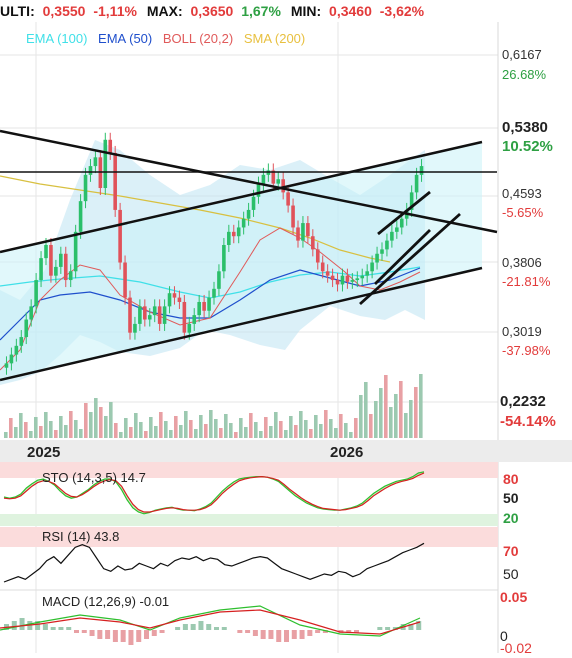  What do you see at coordinates (527, 146) in the screenshot?
I see `price-pct: 10.52%` at bounding box center [527, 146].